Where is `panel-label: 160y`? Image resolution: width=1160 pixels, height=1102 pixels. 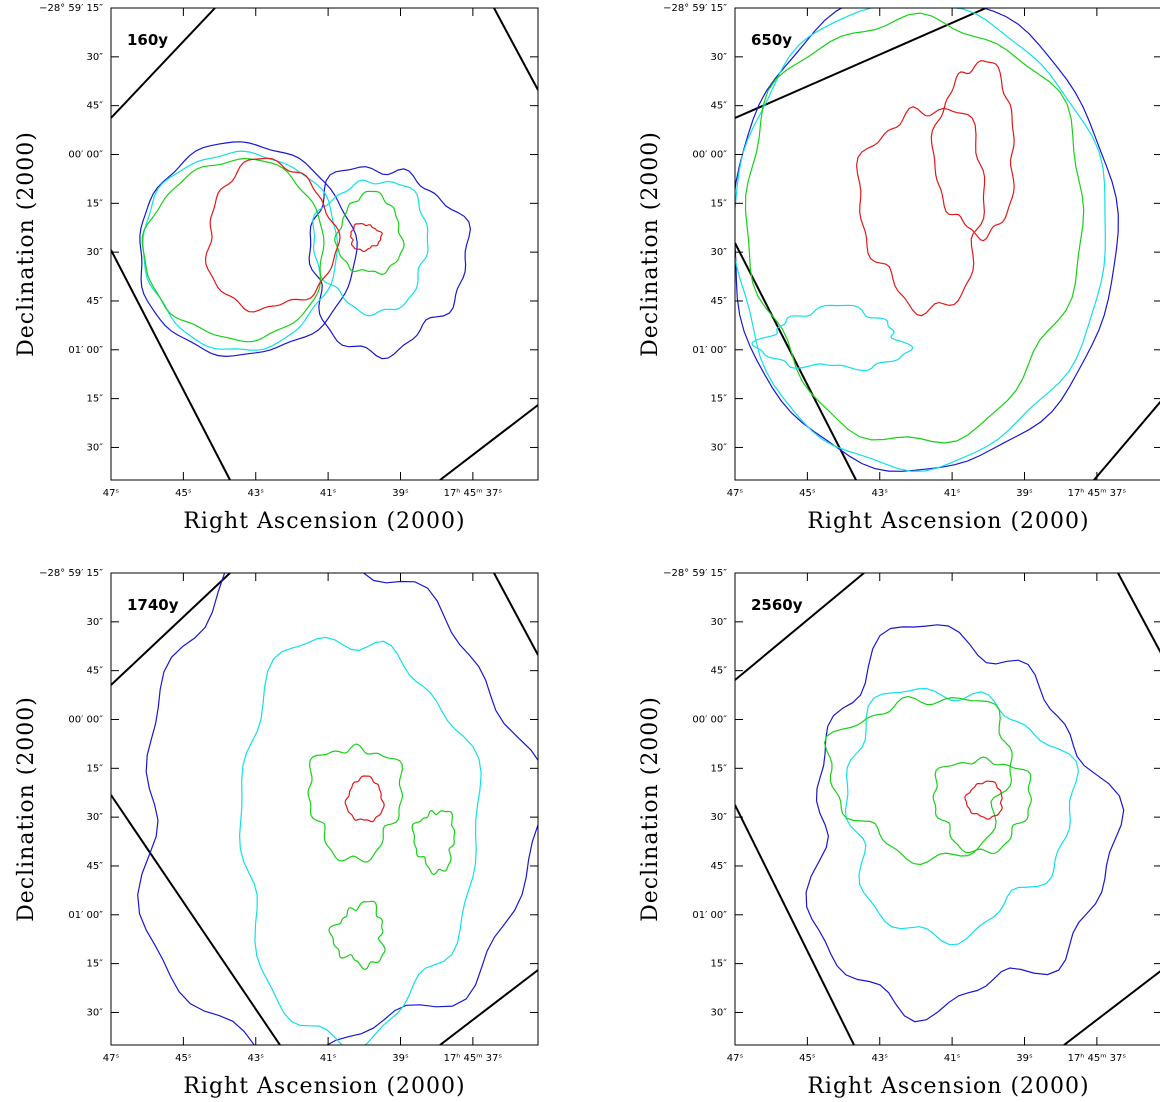
panel-label: 160y is located at coordinates (147, 40).